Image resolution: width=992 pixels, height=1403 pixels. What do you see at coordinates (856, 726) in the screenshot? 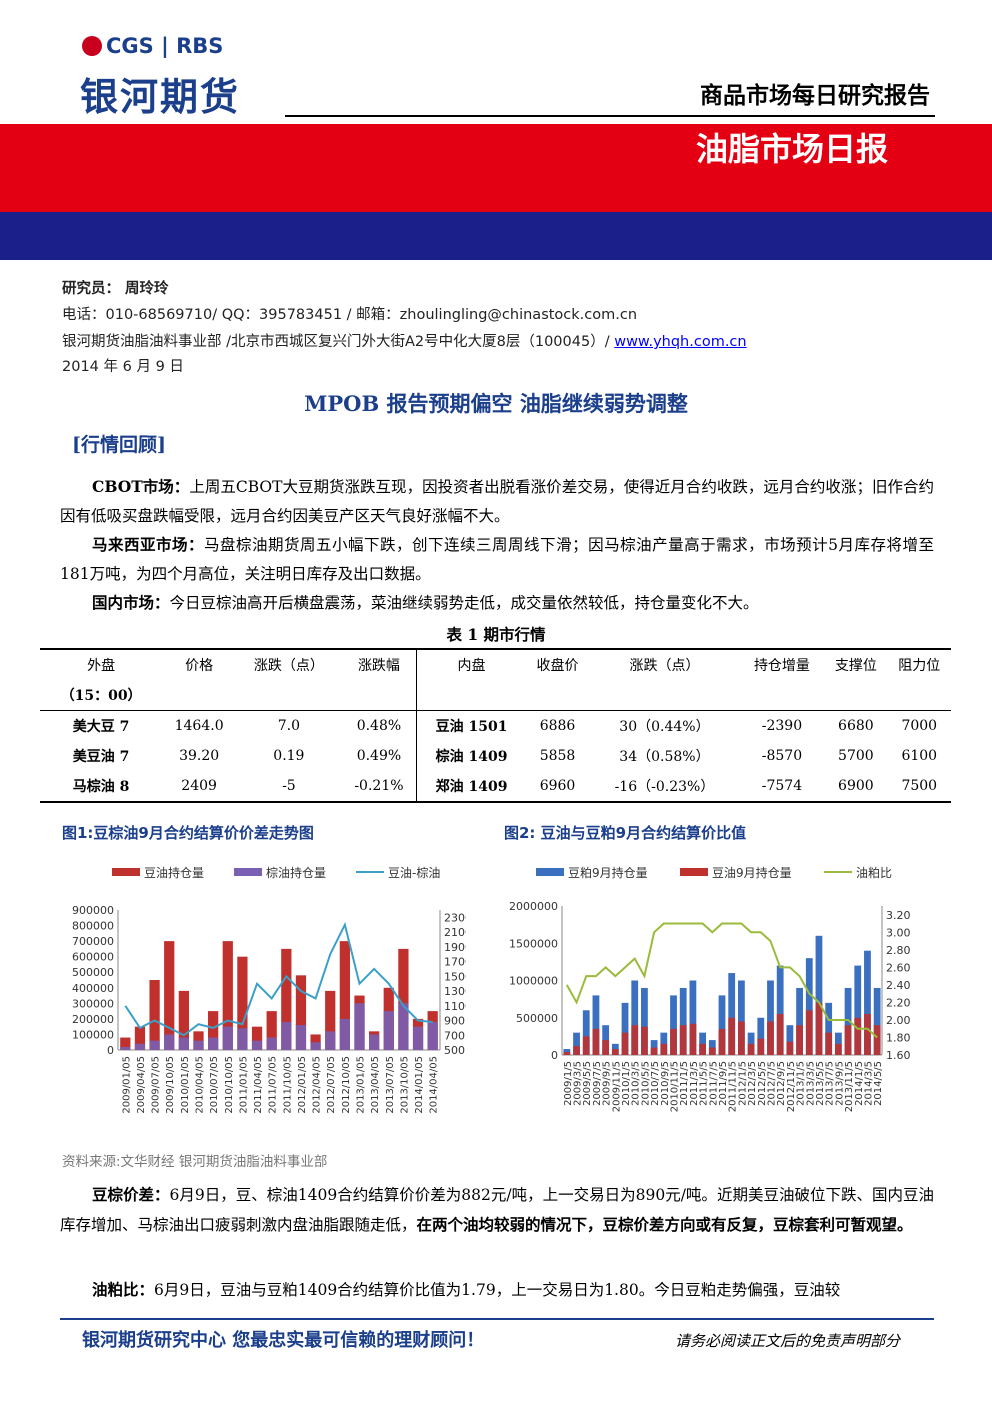
I see `table-cell: 6680` at bounding box center [856, 726].